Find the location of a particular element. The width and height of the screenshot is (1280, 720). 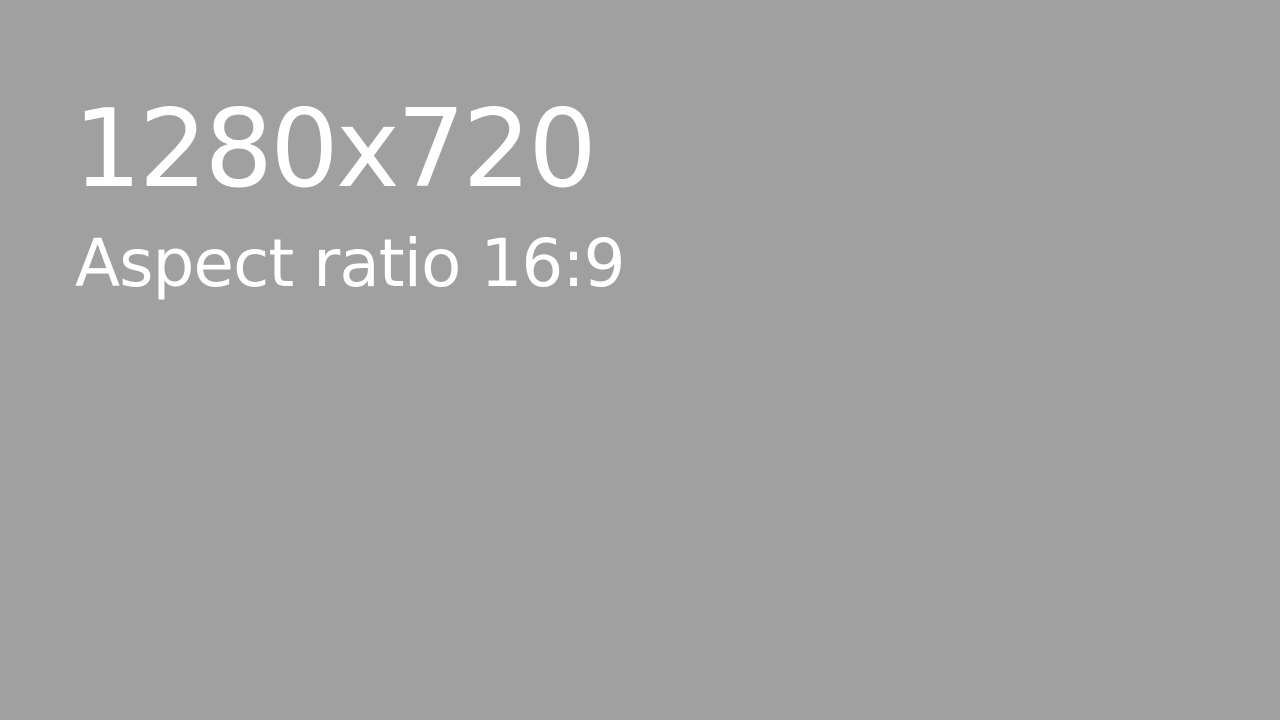

dimensions-label: 1280x720 is located at coordinates (335, 149).